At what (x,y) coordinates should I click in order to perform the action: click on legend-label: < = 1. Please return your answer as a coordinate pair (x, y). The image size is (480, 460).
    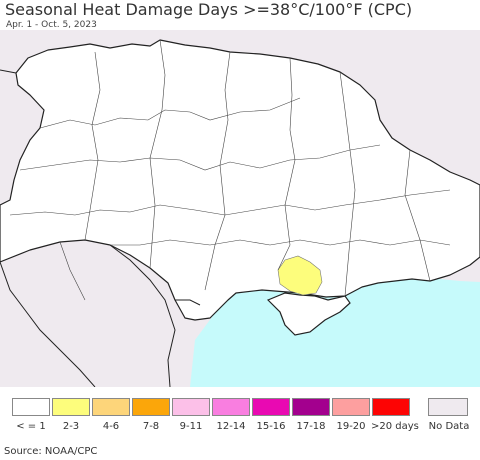
    Looking at the image, I should click on (31, 426).